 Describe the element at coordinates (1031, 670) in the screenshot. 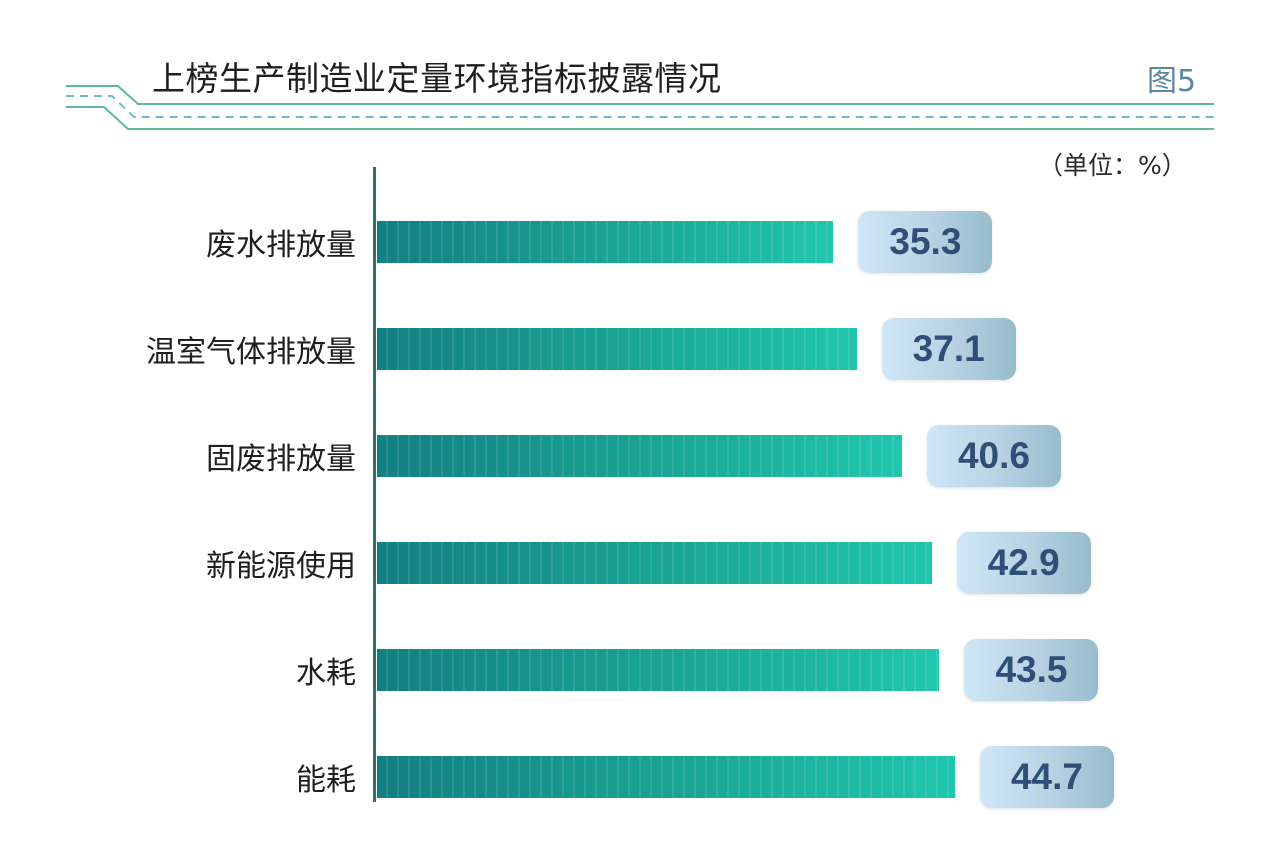

I see `data-label: 43.5` at that location.